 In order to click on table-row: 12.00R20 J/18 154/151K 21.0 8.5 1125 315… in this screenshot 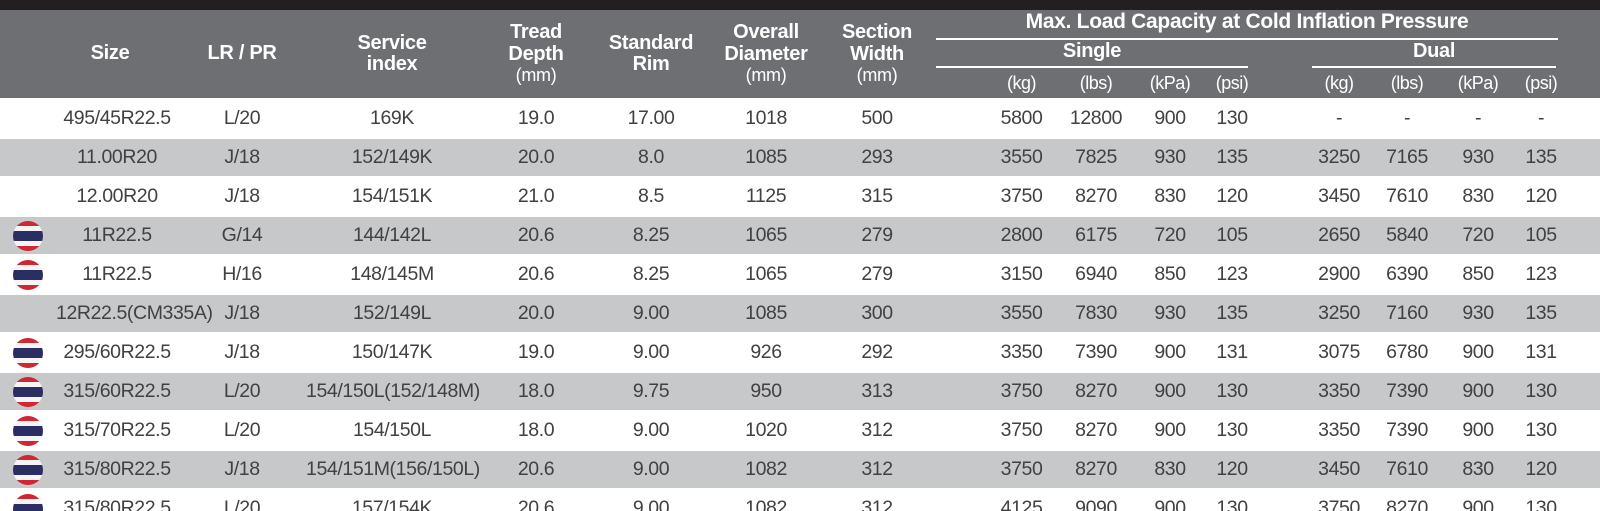, I will do `click(800, 196)`.